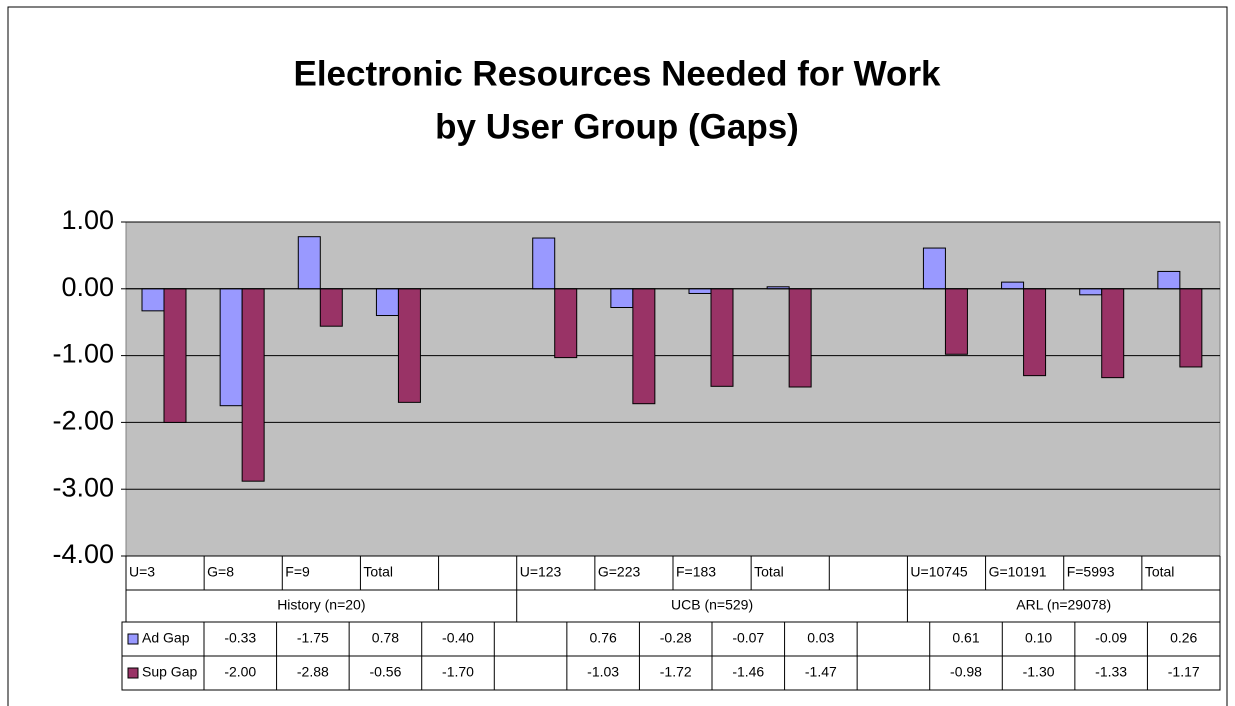  I want to click on table-value: -0.09, so click(1111, 638).